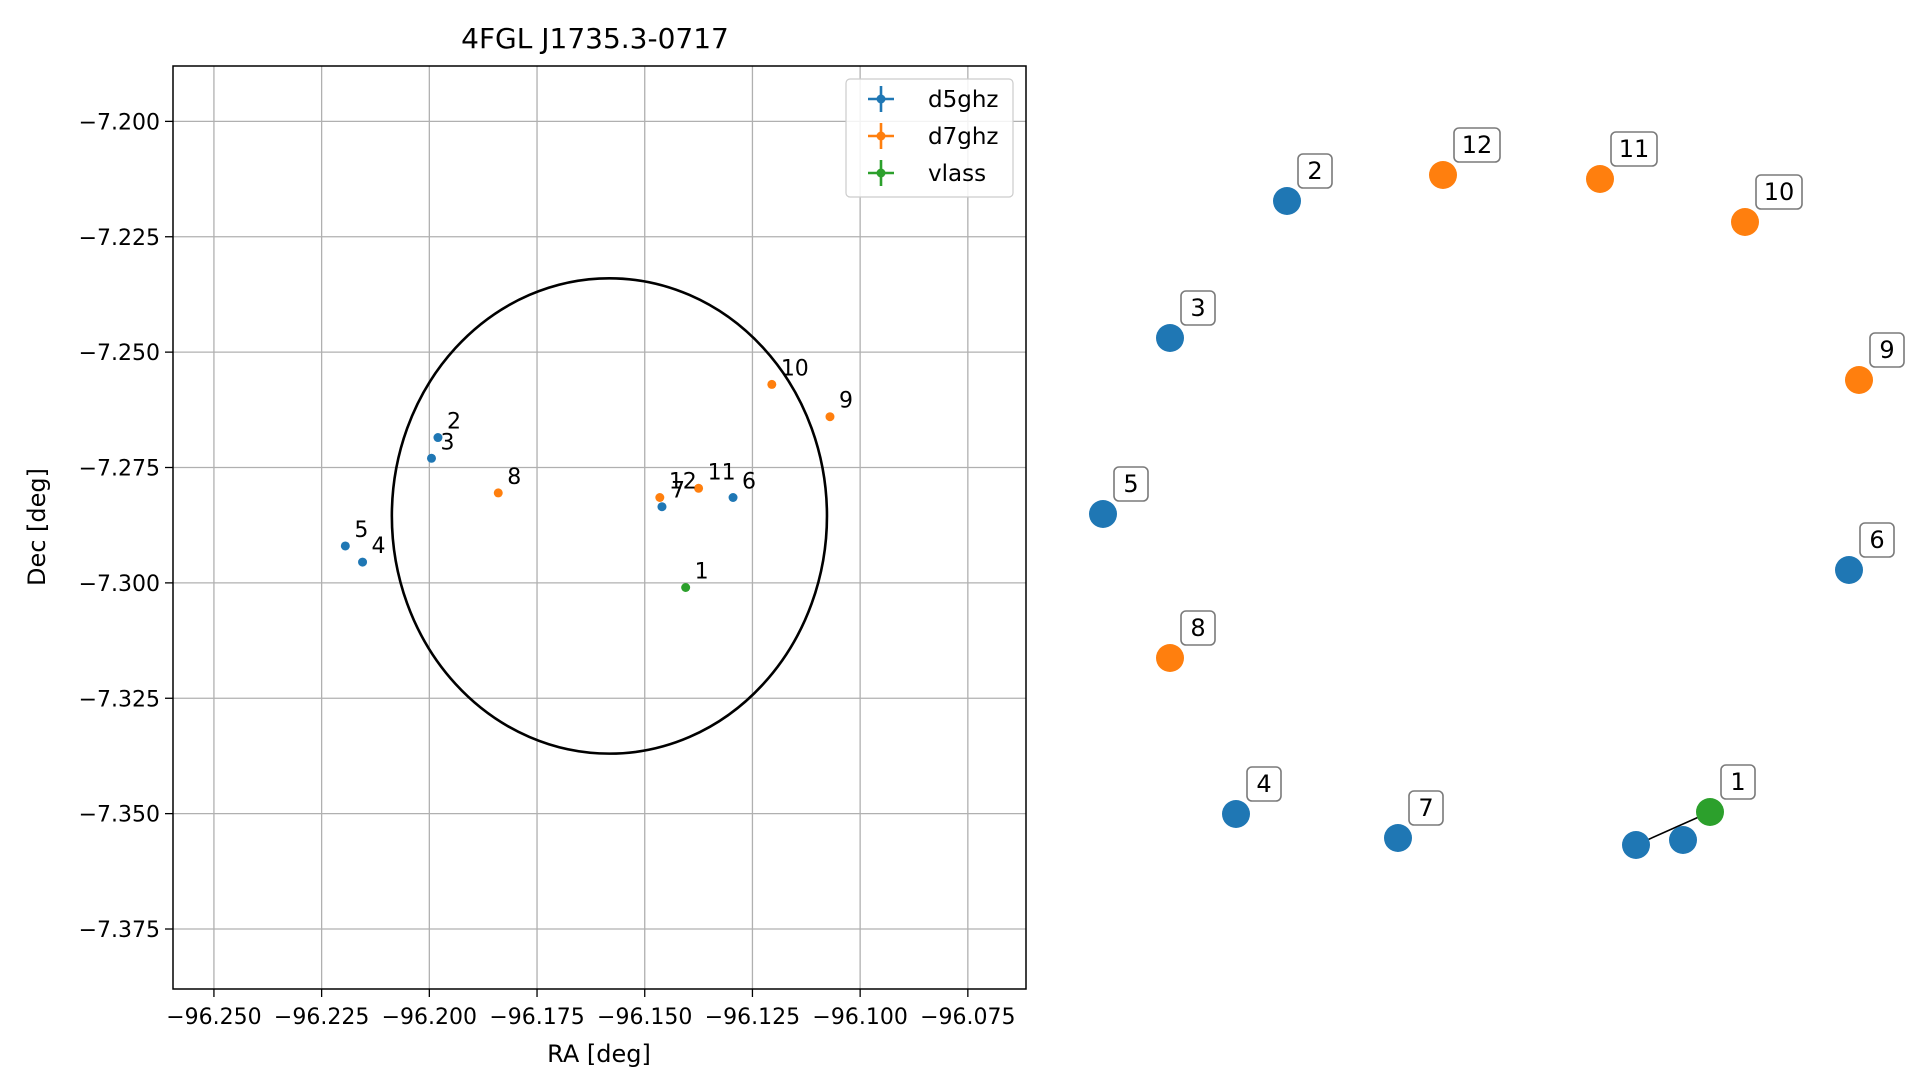 The image size is (1919, 1080). I want to click on point-label: 4, so click(379, 546).